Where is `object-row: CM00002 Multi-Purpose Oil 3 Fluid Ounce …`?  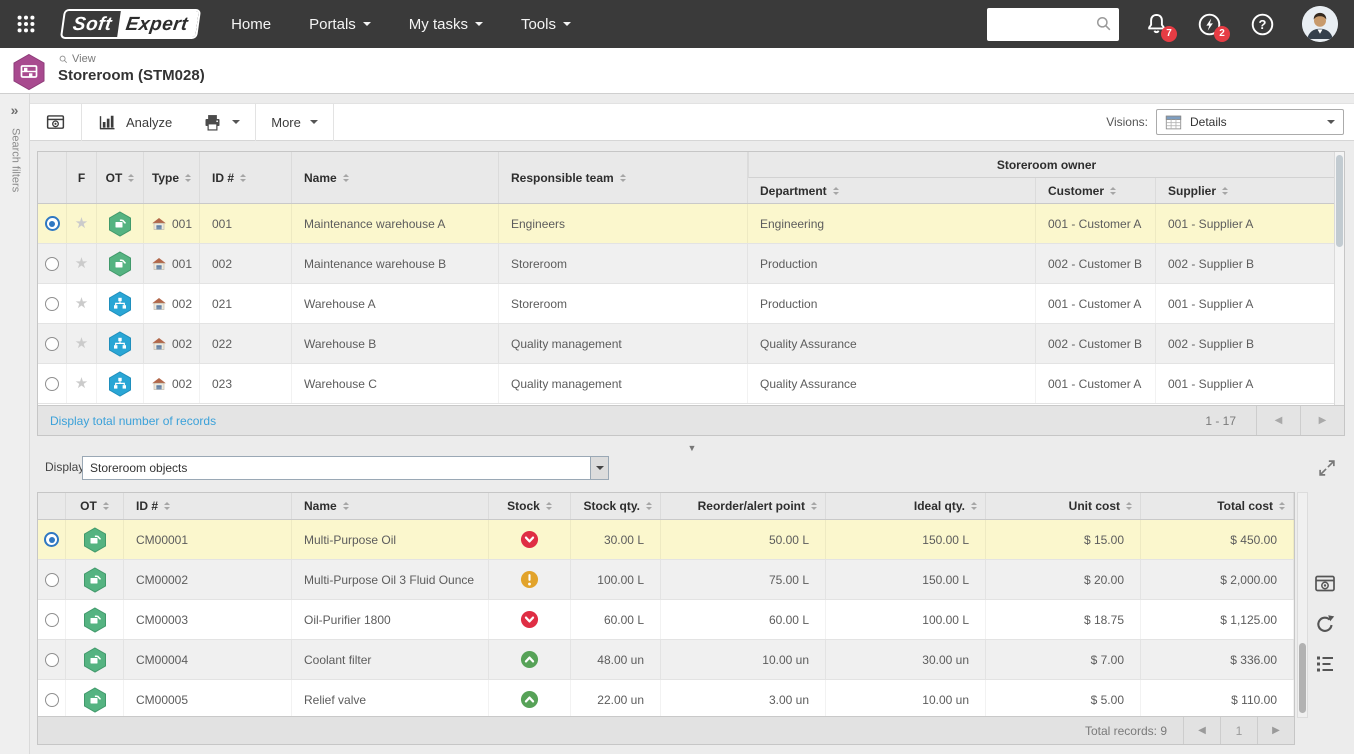 object-row: CM00002 Multi-Purpose Oil 3 Fluid Ounce … is located at coordinates (666, 580).